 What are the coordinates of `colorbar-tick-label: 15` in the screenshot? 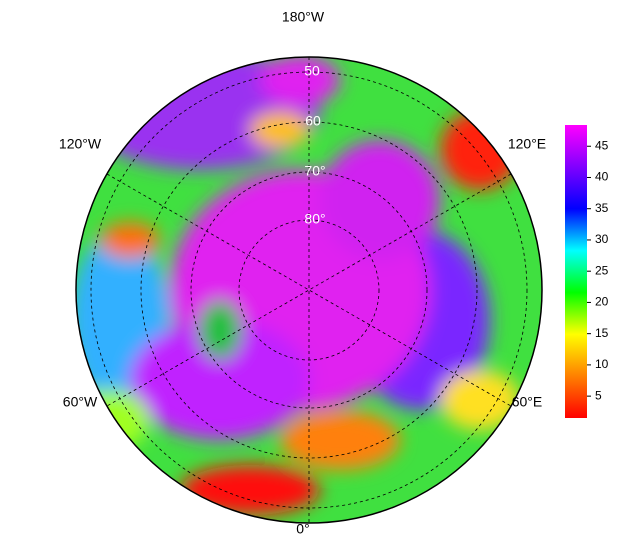 It's located at (602, 333).